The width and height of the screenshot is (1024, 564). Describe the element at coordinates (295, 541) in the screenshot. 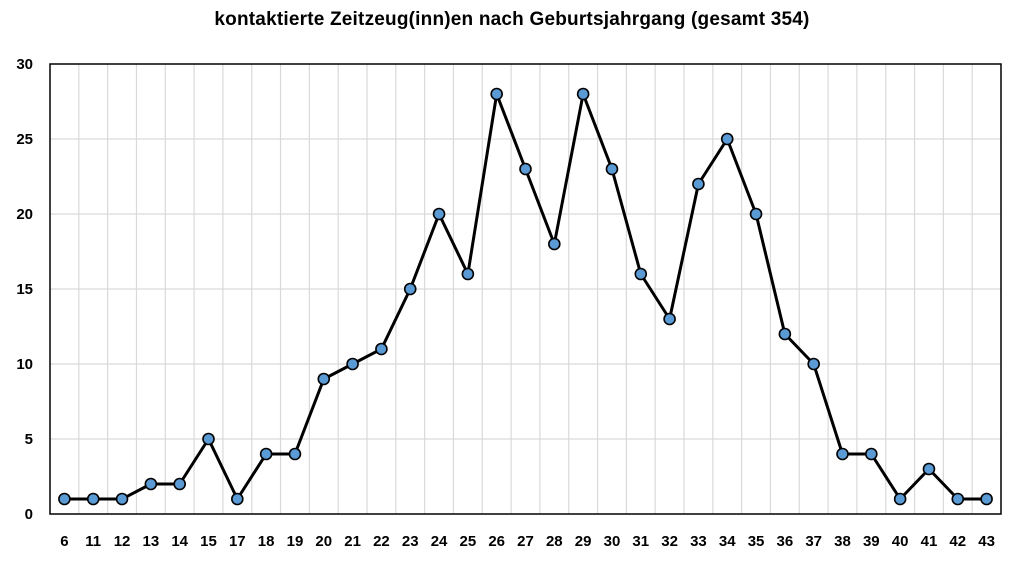

I see `x-tick-label: 19` at that location.